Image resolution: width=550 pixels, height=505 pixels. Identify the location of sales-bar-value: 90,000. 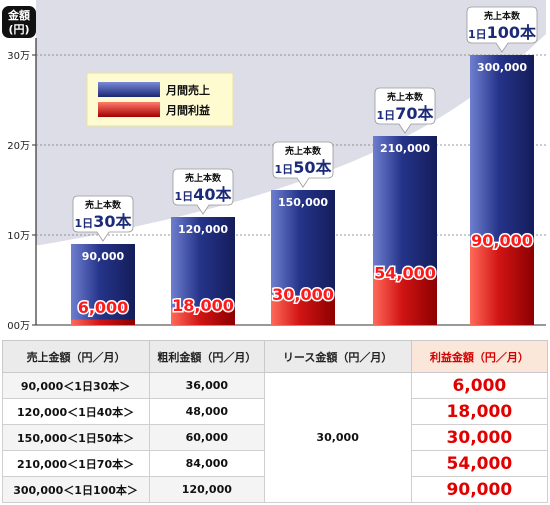
(103, 256).